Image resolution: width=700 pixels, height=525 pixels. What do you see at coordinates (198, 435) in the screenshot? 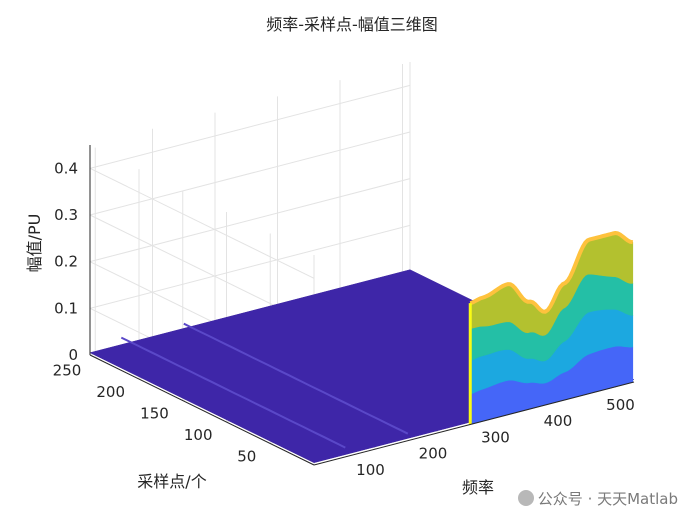
I see `y-tick-label: 100` at bounding box center [198, 435].